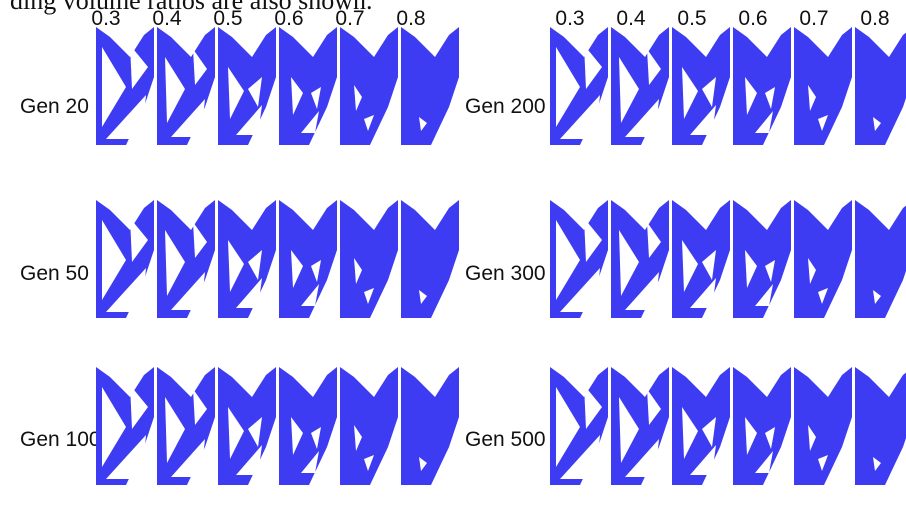 The width and height of the screenshot is (906, 505). Describe the element at coordinates (191, 7) in the screenshot. I see `figure-caption: ding volume ratios are also shown.` at that location.